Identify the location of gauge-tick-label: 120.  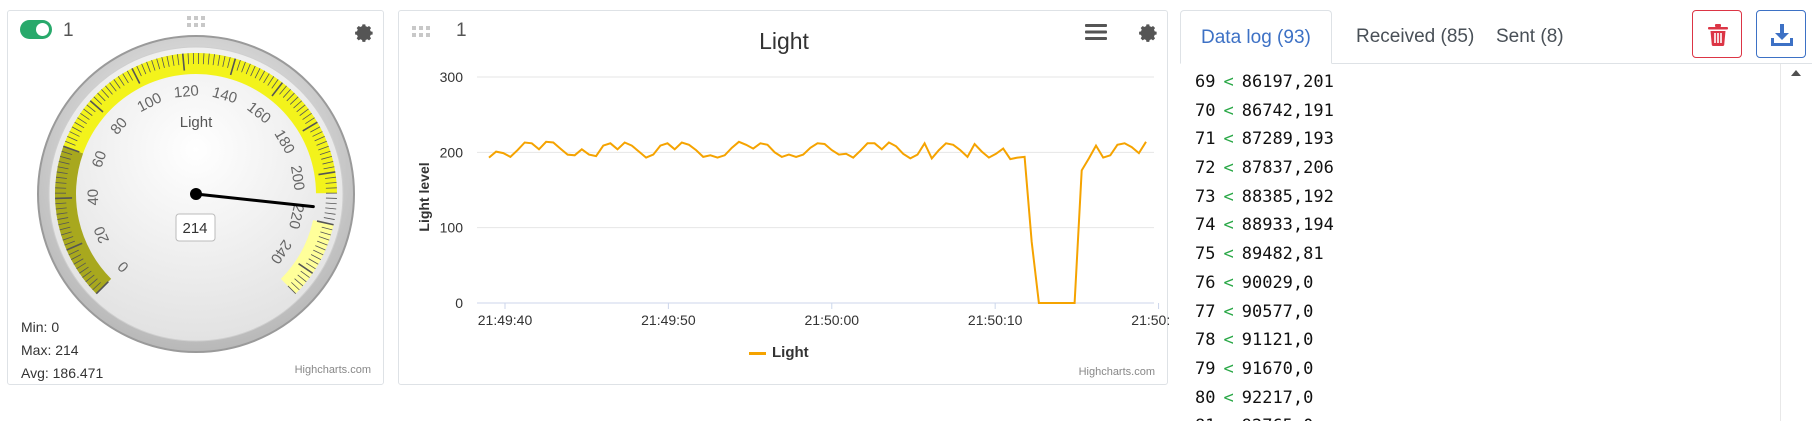
(186, 91).